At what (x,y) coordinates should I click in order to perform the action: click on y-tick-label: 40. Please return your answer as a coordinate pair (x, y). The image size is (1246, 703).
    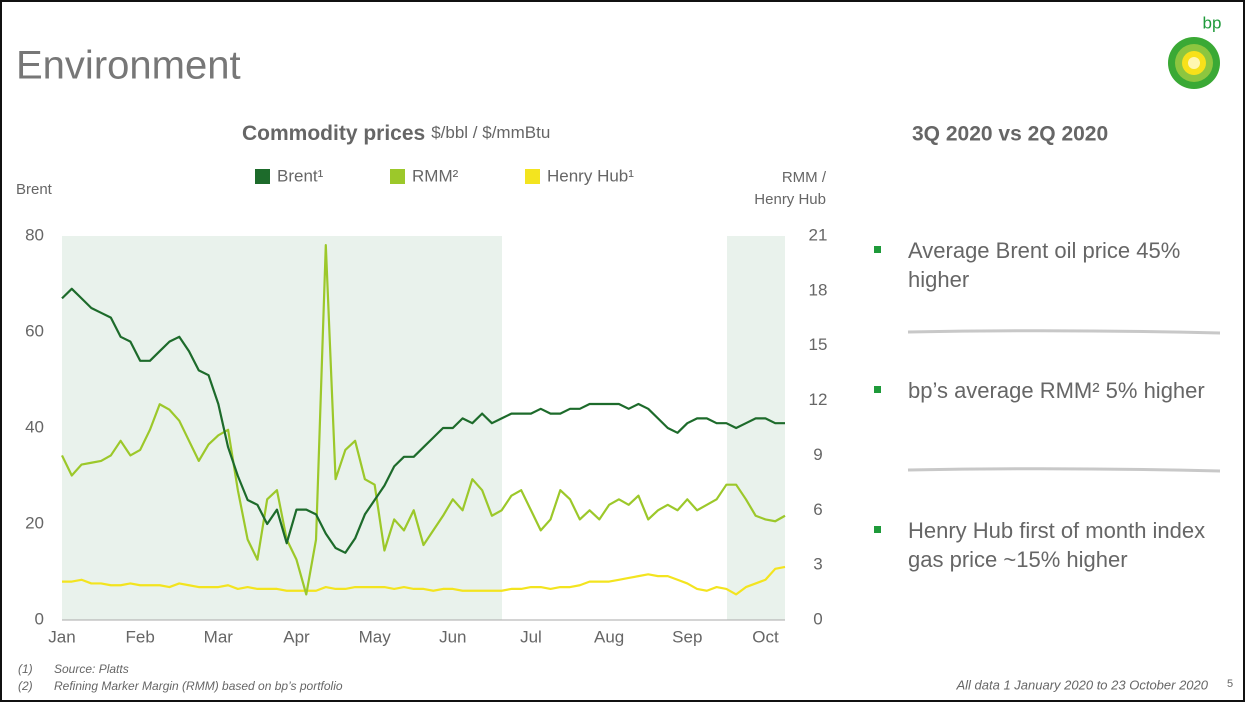
    Looking at the image, I should click on (34, 426).